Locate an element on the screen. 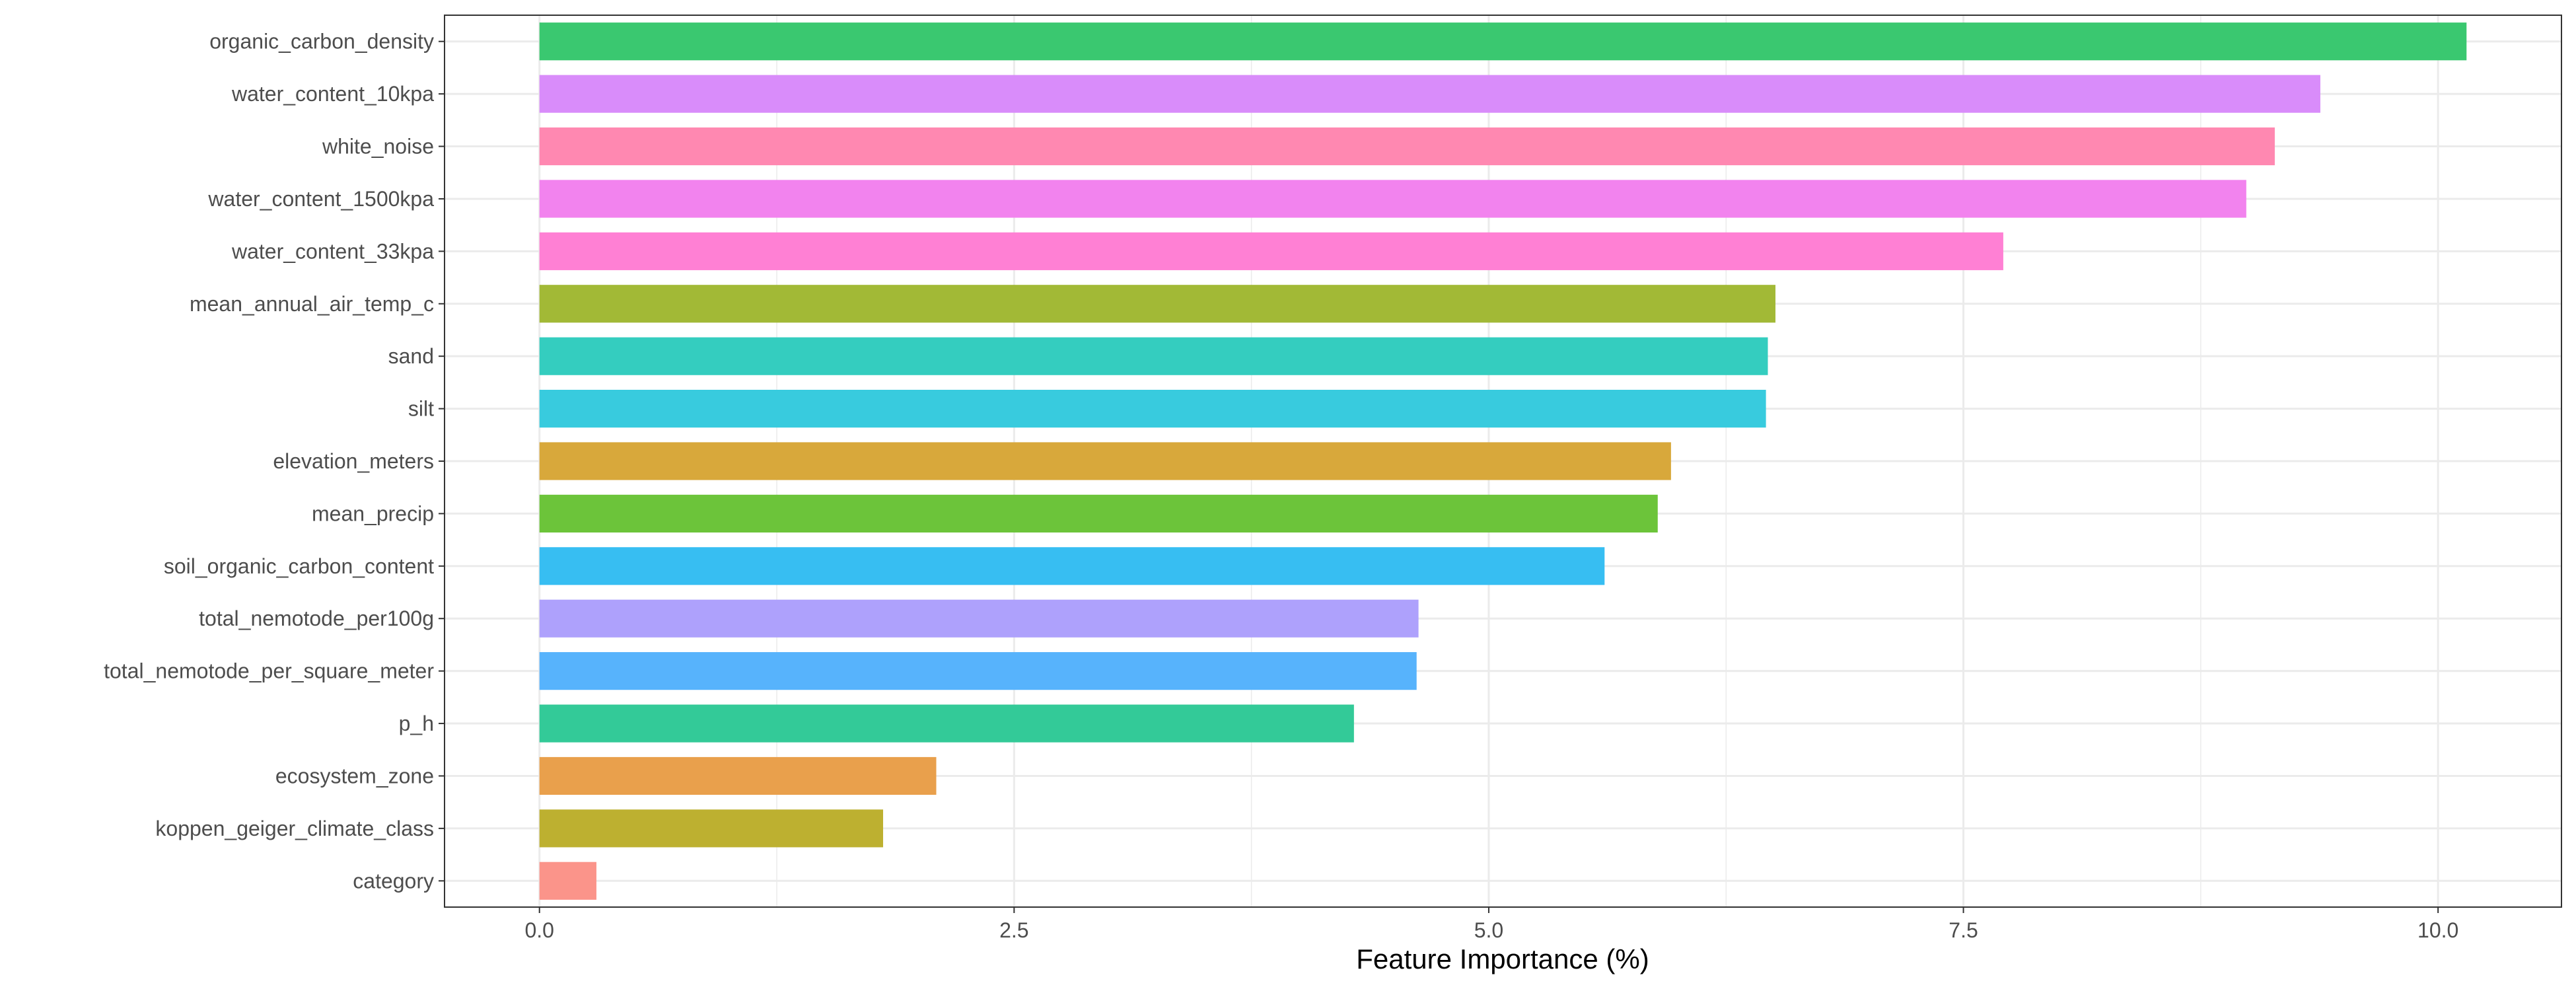 The image size is (2576, 991). y-tick-label: sand is located at coordinates (411, 356).